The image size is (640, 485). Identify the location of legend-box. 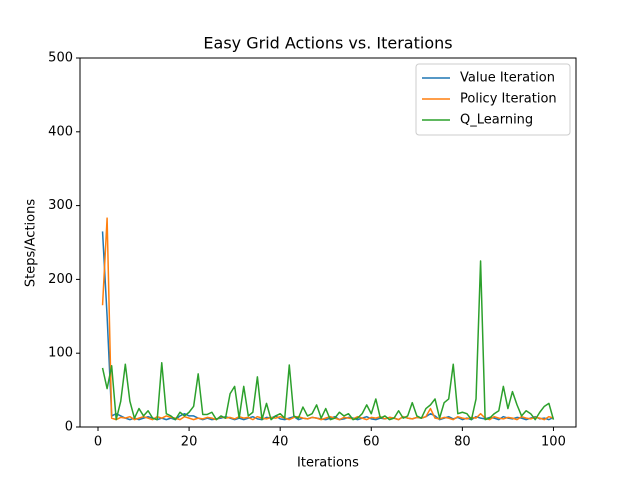
(493, 99).